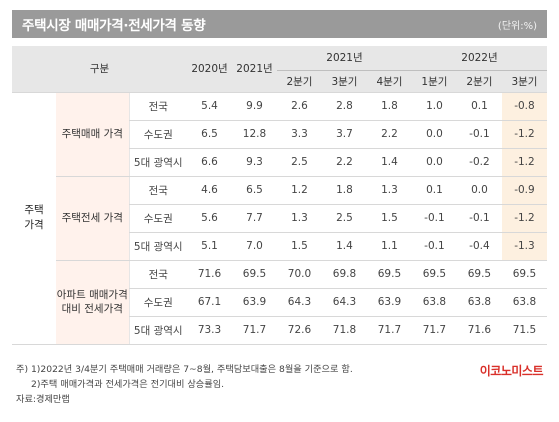 This screenshot has height=422, width=559. What do you see at coordinates (524, 190) in the screenshot?
I see `value-cell: -0.9` at bounding box center [524, 190].